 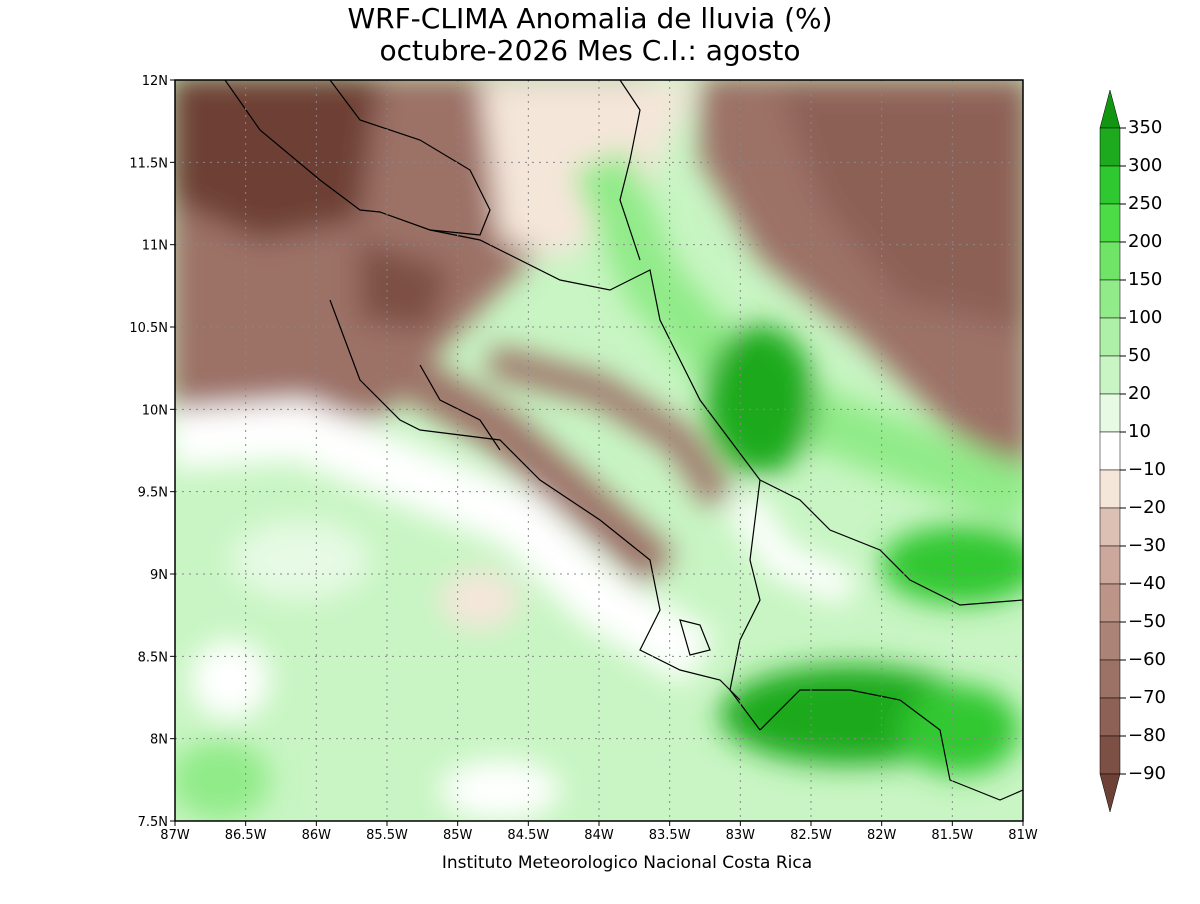 What do you see at coordinates (811, 835) in the screenshot?
I see `x-tick-label: 82.5W` at bounding box center [811, 835].